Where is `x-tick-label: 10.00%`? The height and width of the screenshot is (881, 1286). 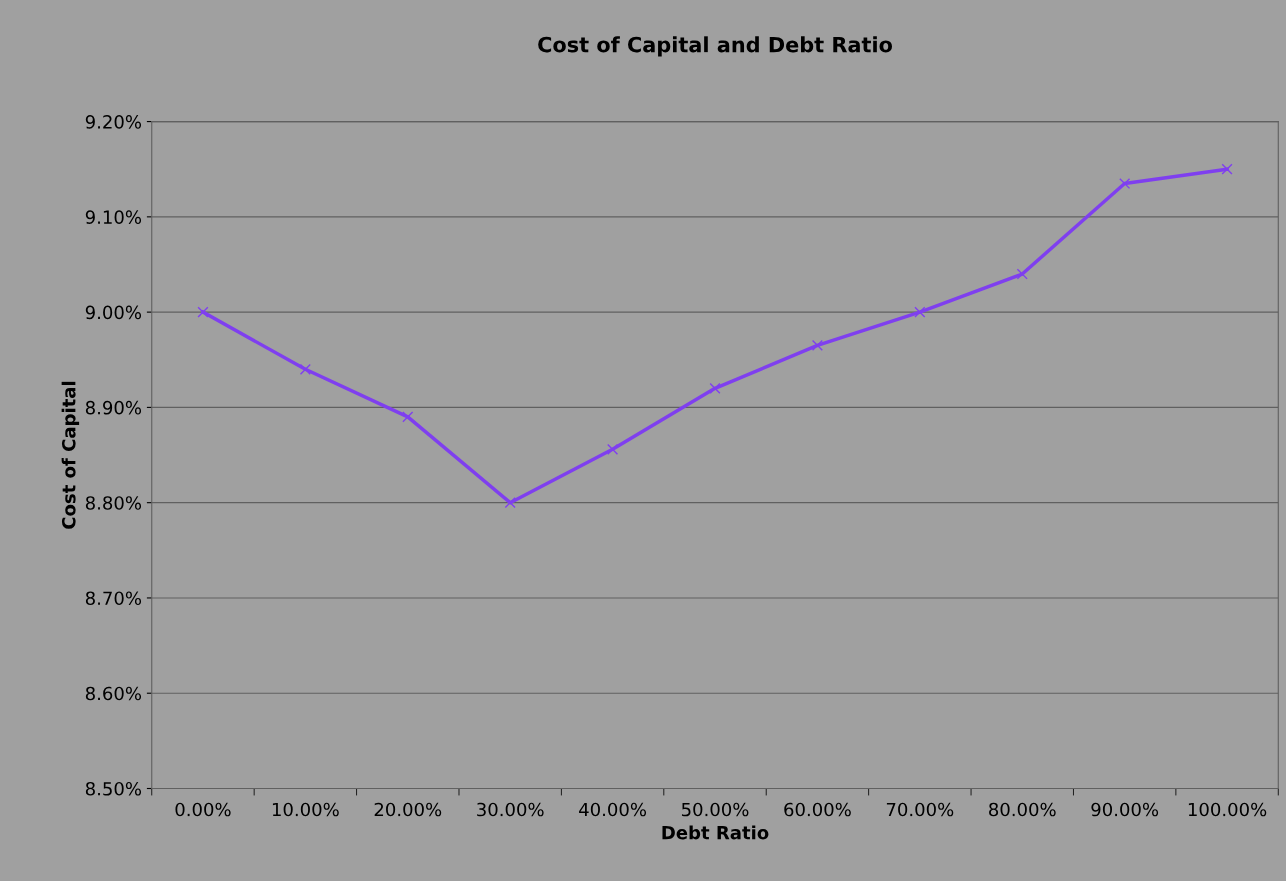
x-tick-label: 10.00% is located at coordinates (305, 809).